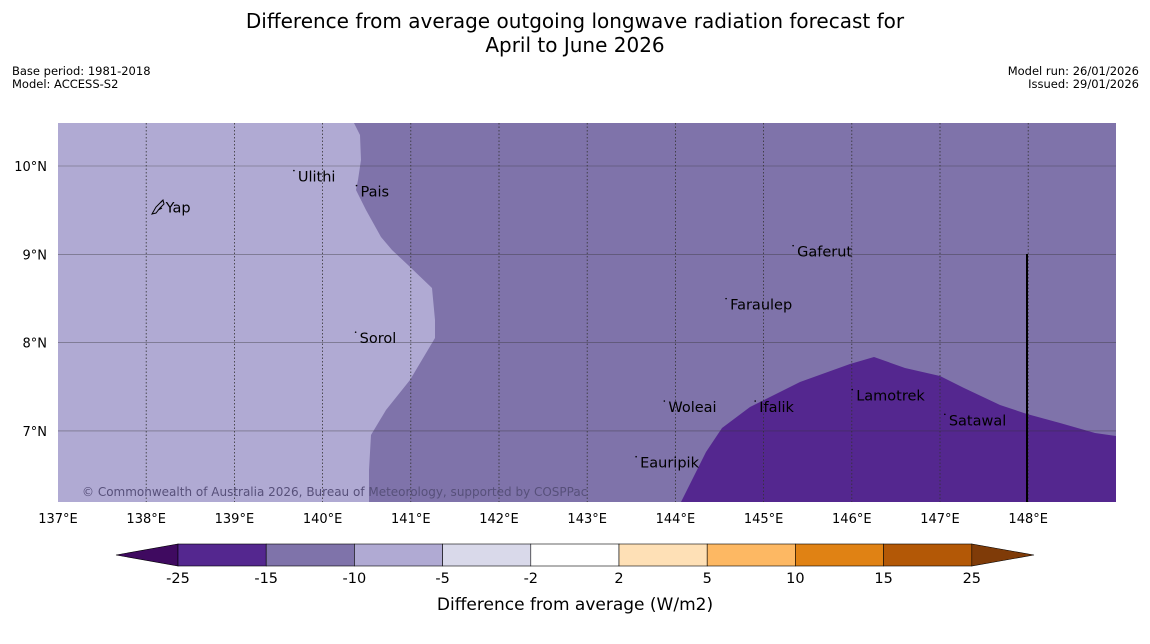  Describe the element at coordinates (852, 519) in the screenshot. I see `lon-label-146: 146°E` at that location.